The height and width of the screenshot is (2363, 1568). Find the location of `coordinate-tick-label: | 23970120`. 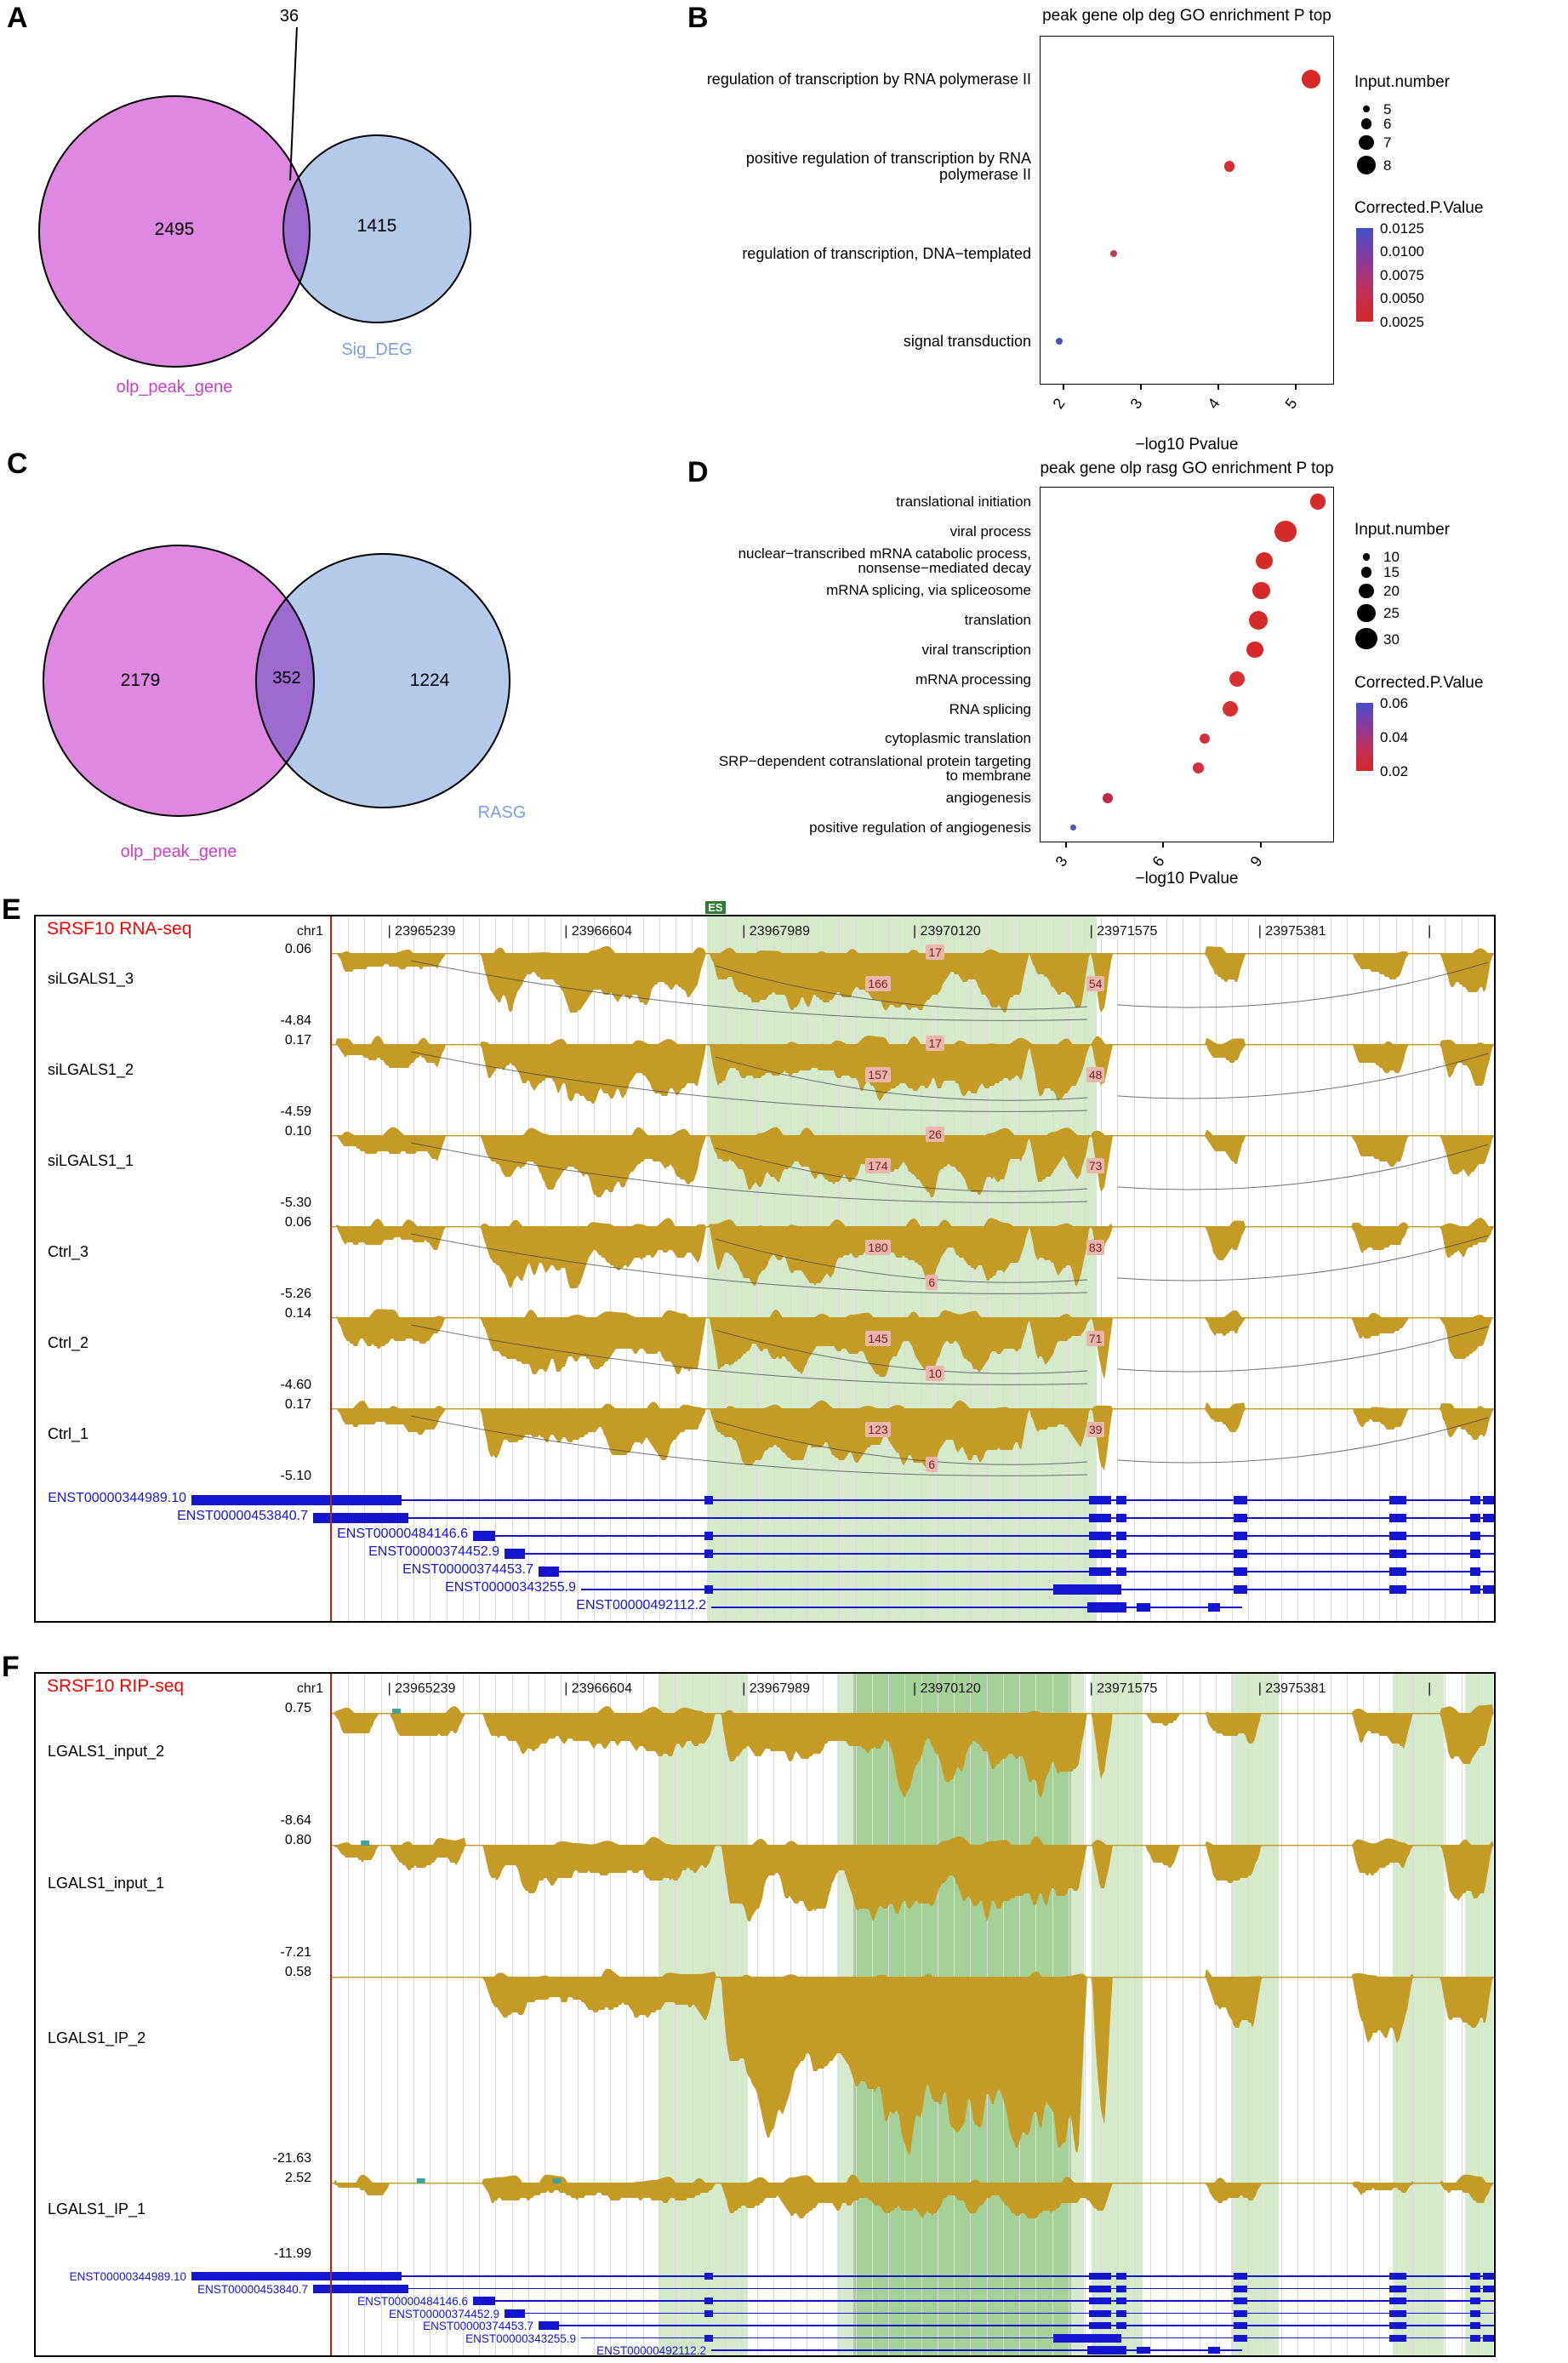

coordinate-tick-label: | 23970120 is located at coordinates (947, 1688).